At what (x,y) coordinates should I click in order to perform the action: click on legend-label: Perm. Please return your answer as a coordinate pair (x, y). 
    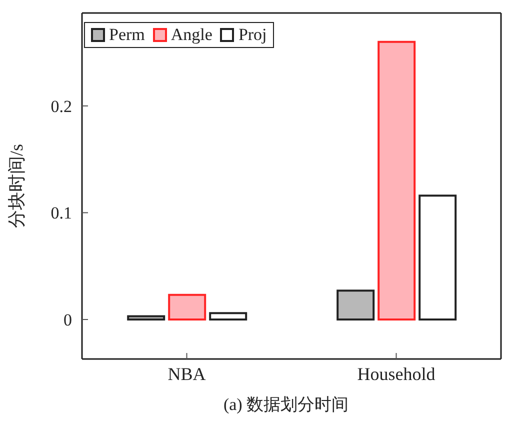
    Looking at the image, I should click on (126, 35).